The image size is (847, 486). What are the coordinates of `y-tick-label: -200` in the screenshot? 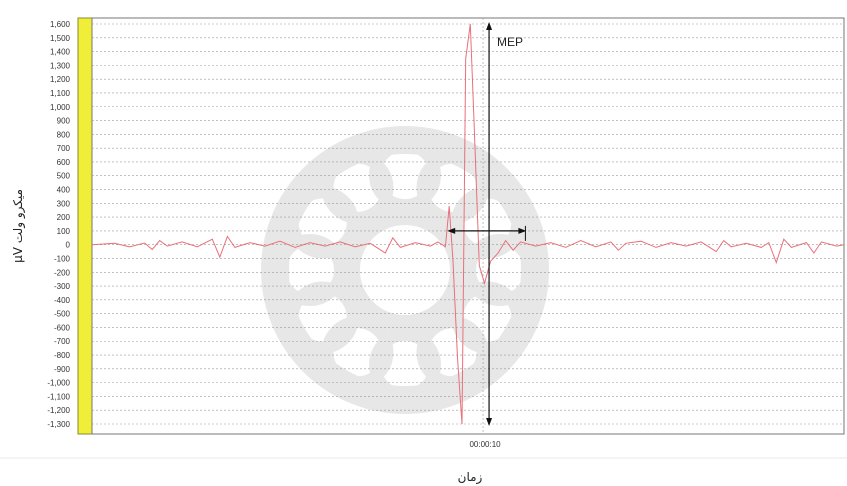 It's located at (62, 272).